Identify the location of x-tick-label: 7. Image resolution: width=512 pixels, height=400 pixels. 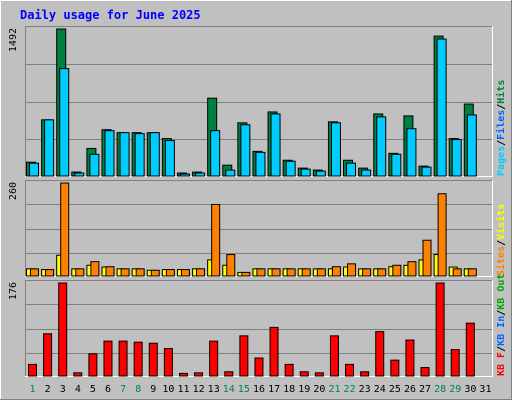
(123, 389).